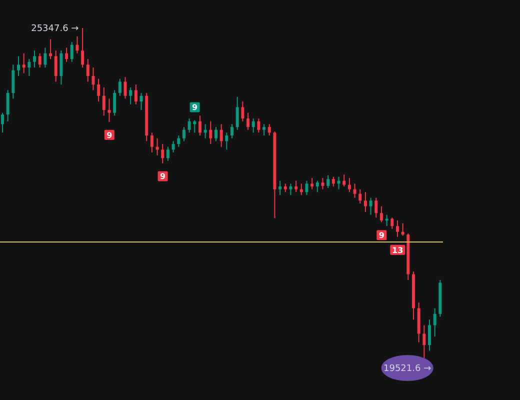 The width and height of the screenshot is (520, 400). Describe the element at coordinates (398, 250) in the screenshot. I see `annotation: 13` at that location.